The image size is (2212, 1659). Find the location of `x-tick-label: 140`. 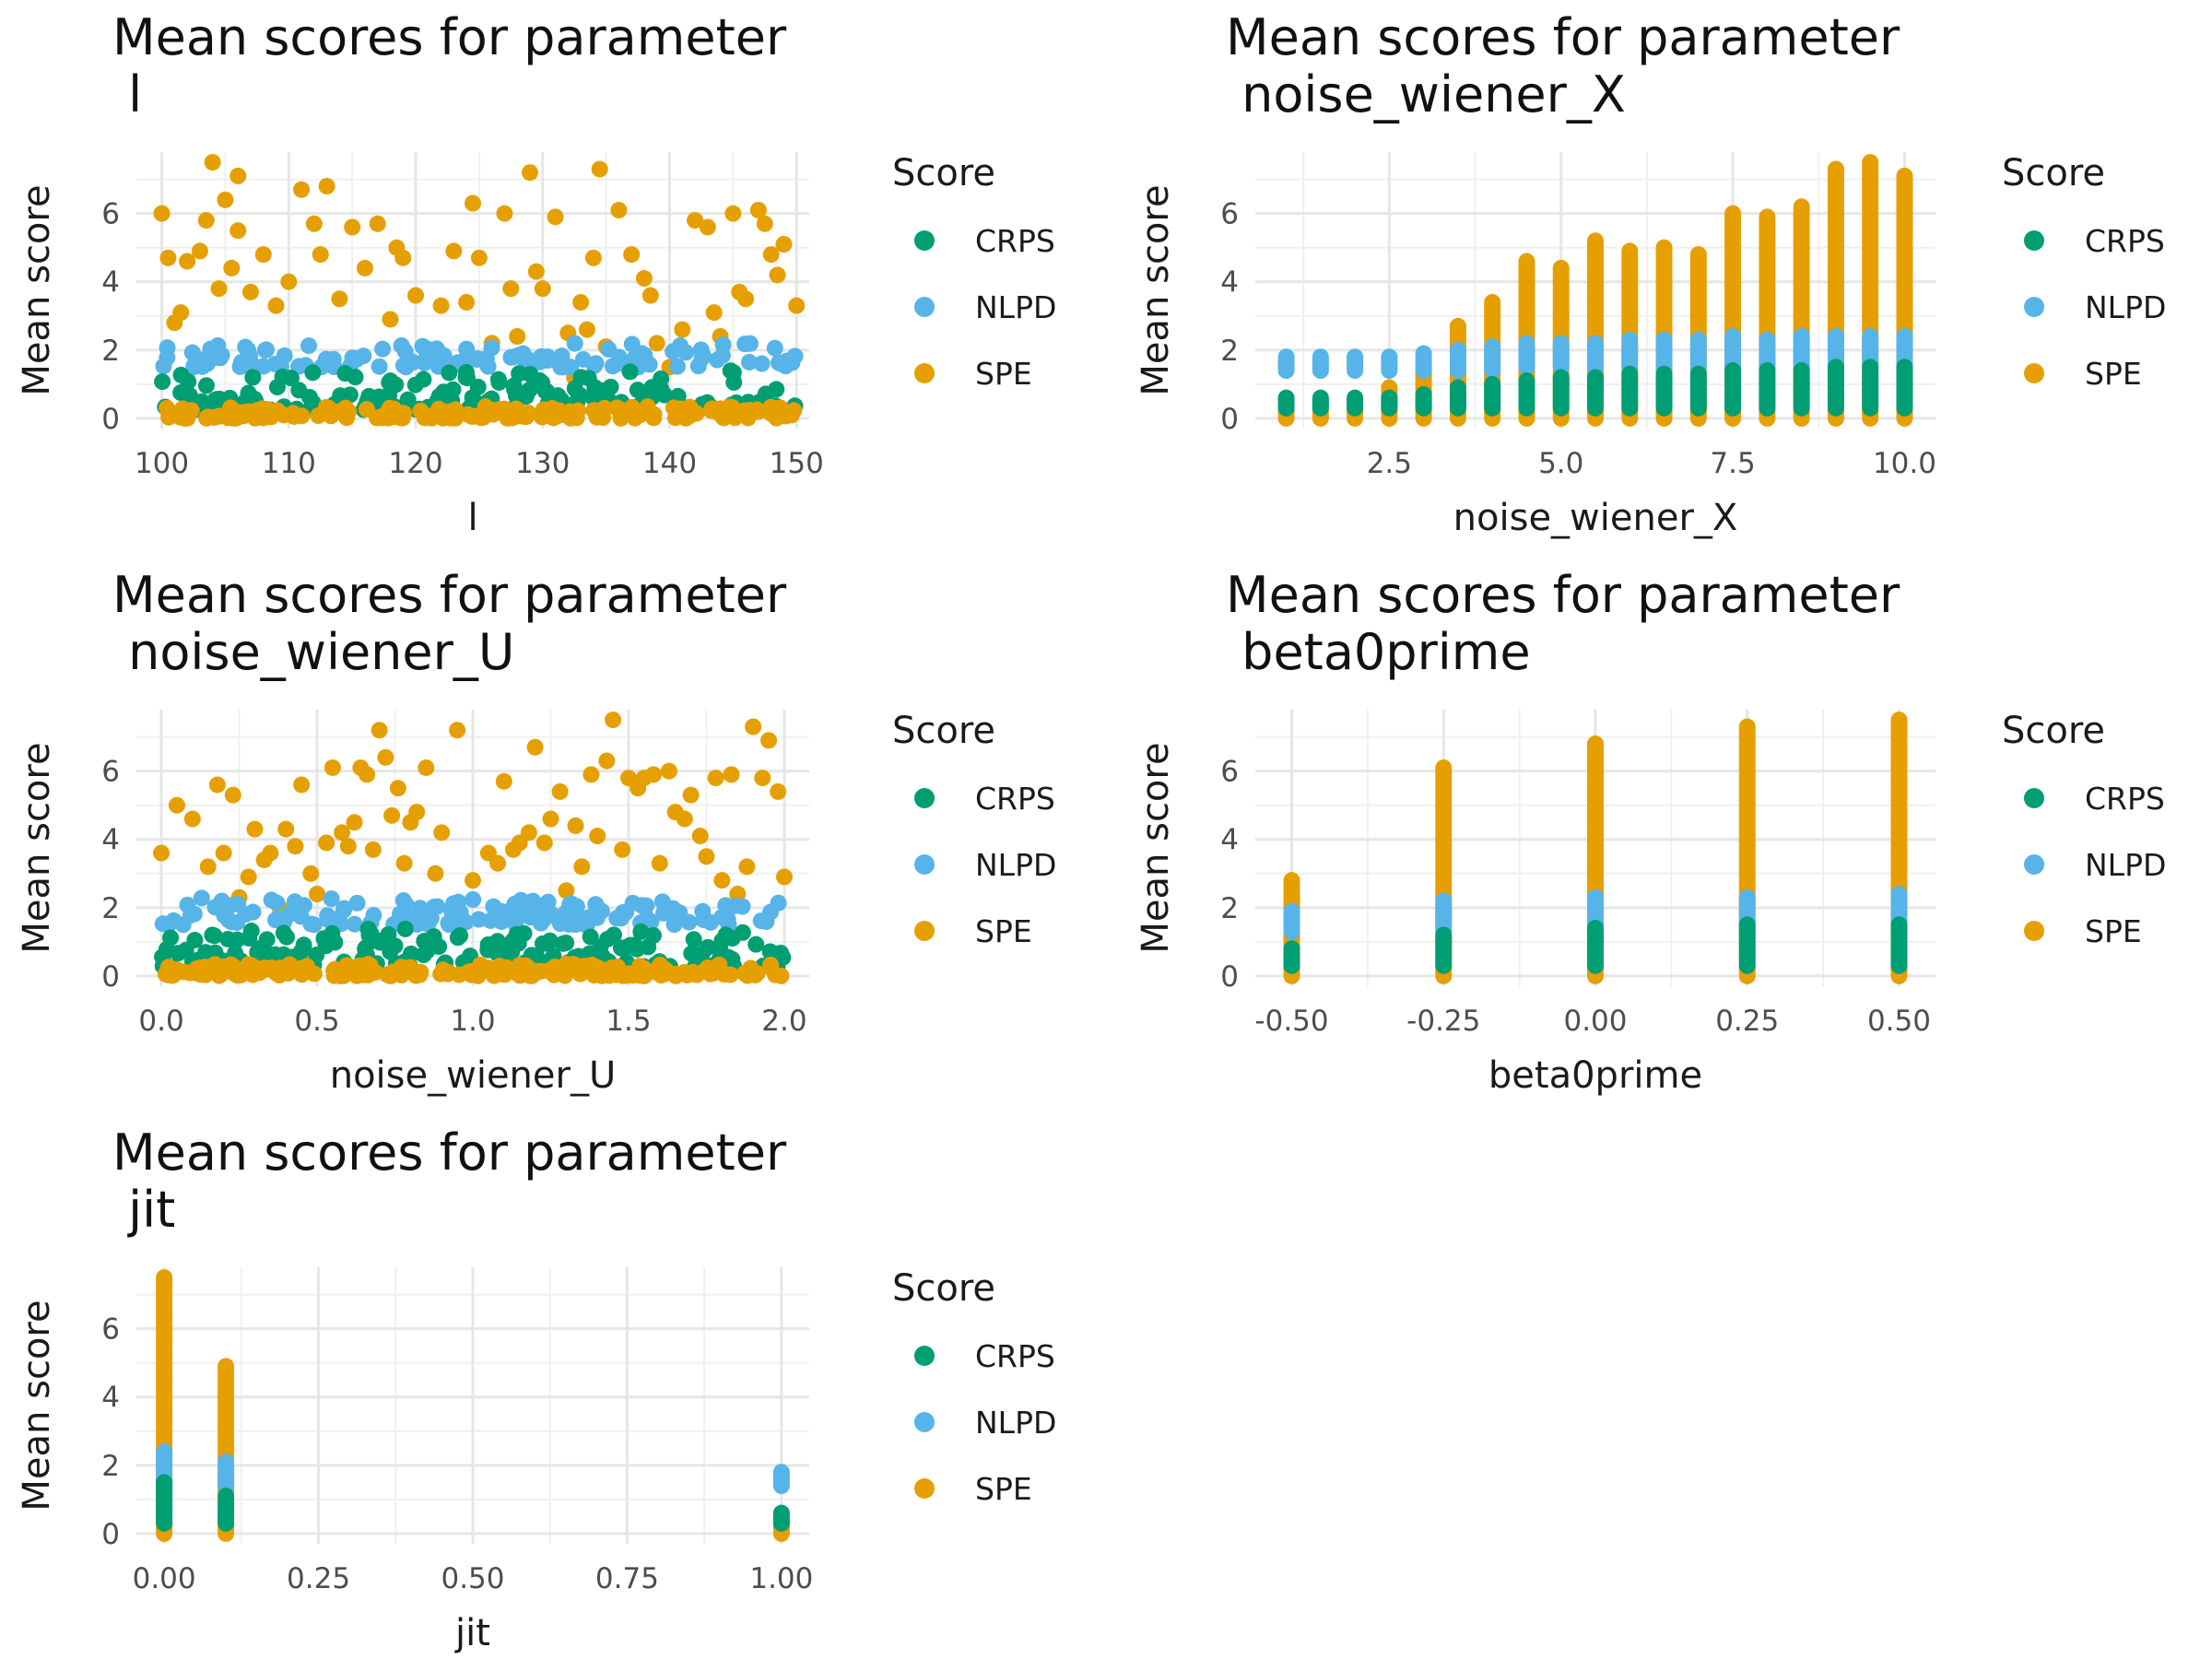

x-tick-label: 140 is located at coordinates (669, 463).